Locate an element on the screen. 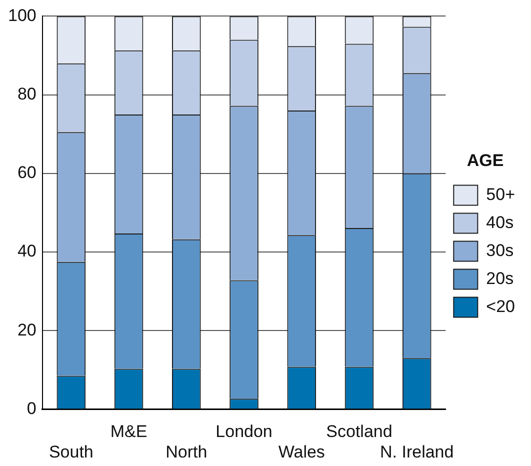  x-tick-label: Scotland is located at coordinates (359, 432).